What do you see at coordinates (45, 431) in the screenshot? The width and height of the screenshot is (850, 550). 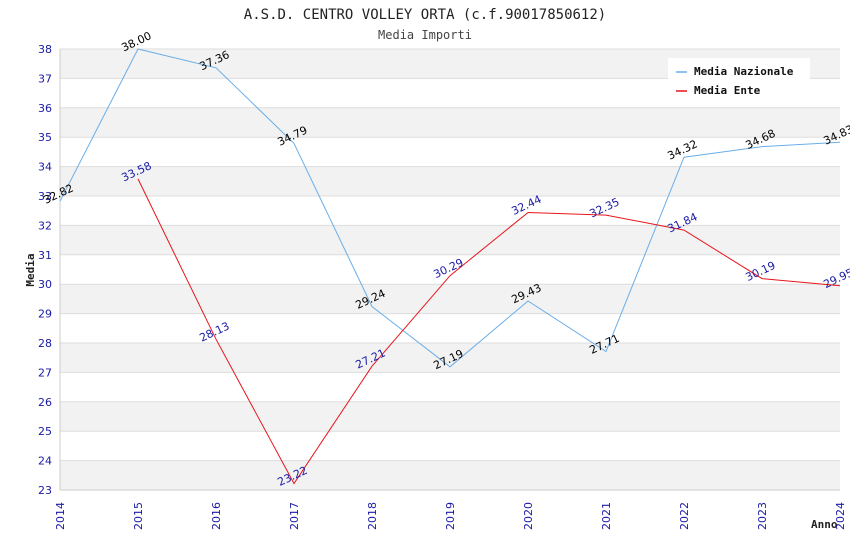 I see `y-tick-label: 25` at bounding box center [45, 431].